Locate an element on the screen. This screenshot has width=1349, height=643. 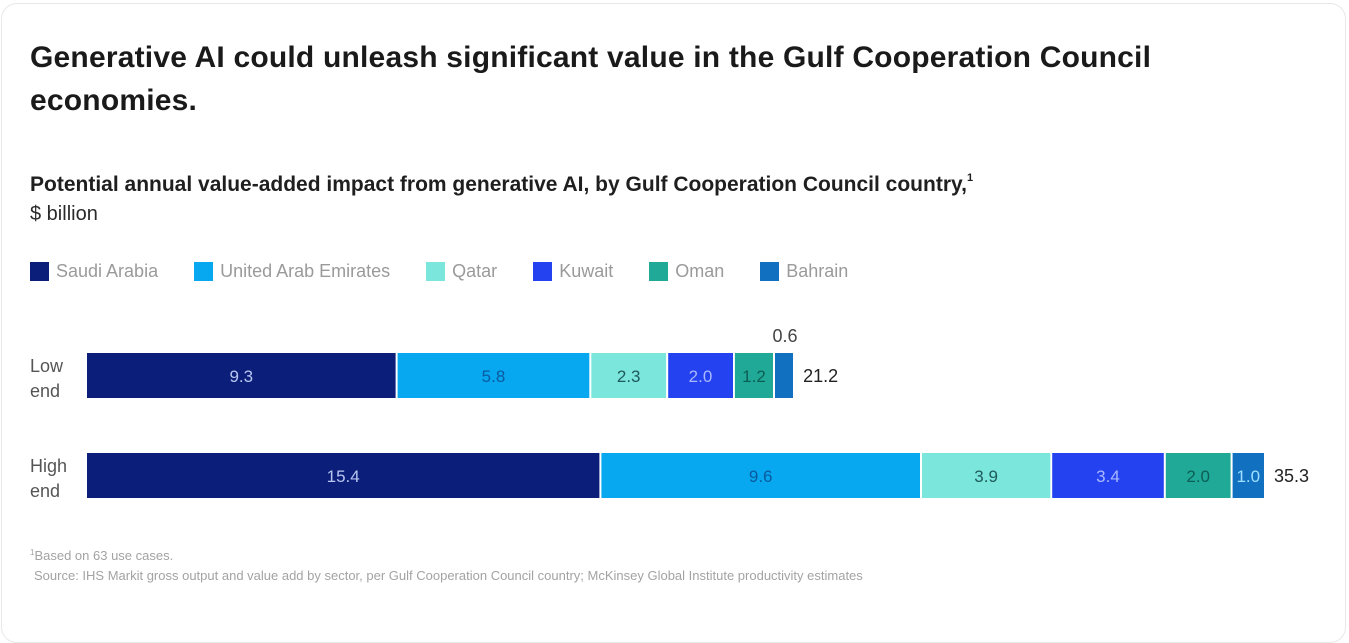
bar-data-label: 5.8 is located at coordinates (494, 376).